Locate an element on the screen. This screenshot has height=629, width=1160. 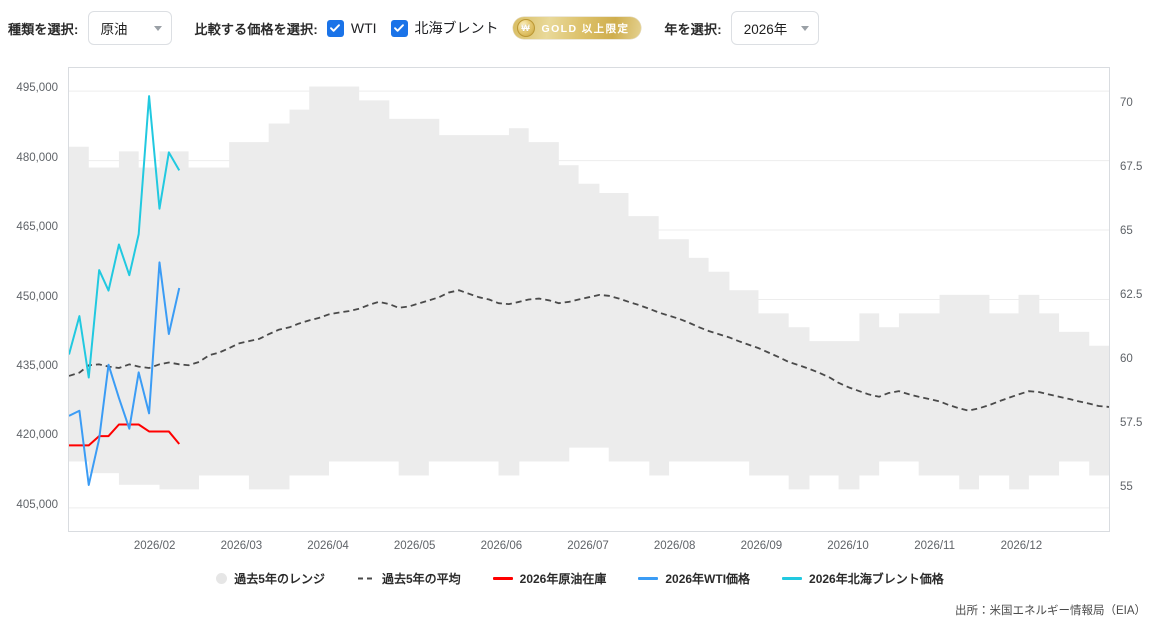
y-axis-left-tick: 495,000 is located at coordinates (37, 88).